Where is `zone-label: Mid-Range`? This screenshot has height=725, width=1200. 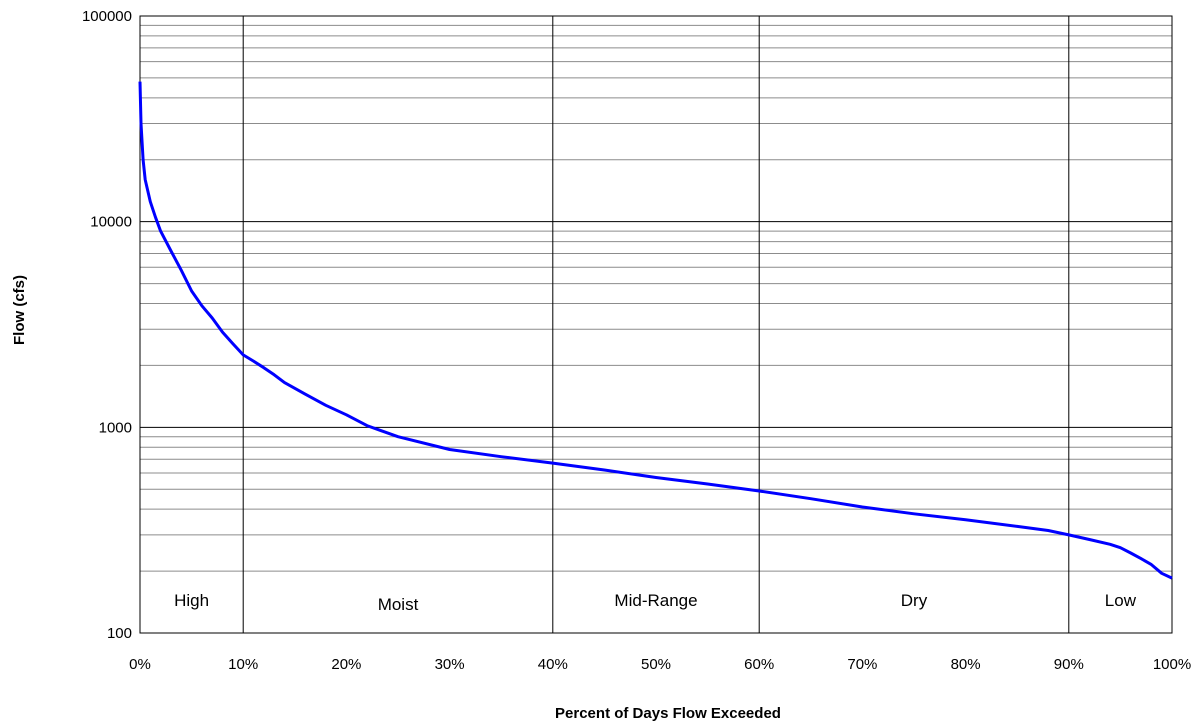 zone-label: Mid-Range is located at coordinates (655, 600).